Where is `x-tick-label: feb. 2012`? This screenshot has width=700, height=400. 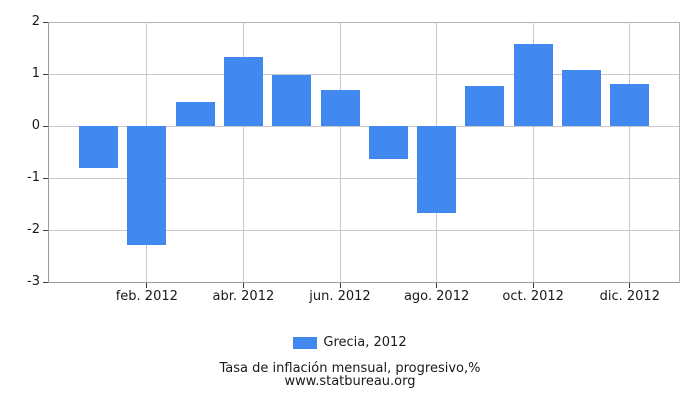
x-tick-label: feb. 2012 is located at coordinates (146, 296).